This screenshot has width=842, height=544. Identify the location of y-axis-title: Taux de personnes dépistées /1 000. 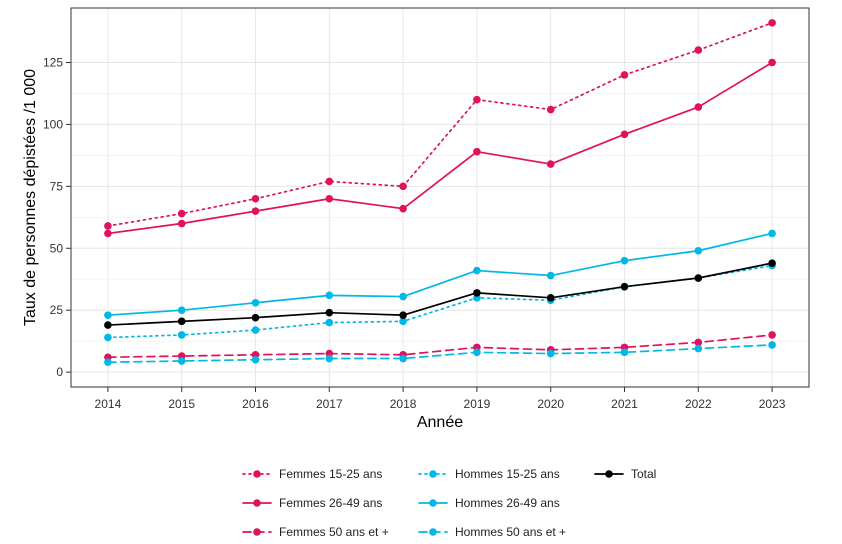
(30, 197).